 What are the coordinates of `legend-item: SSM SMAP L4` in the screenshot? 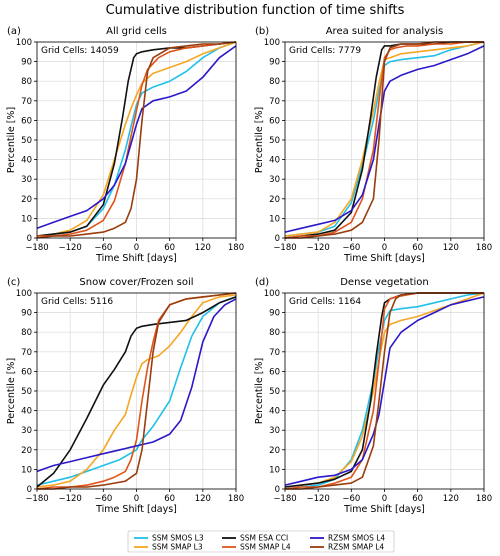 It's located at (256, 547).